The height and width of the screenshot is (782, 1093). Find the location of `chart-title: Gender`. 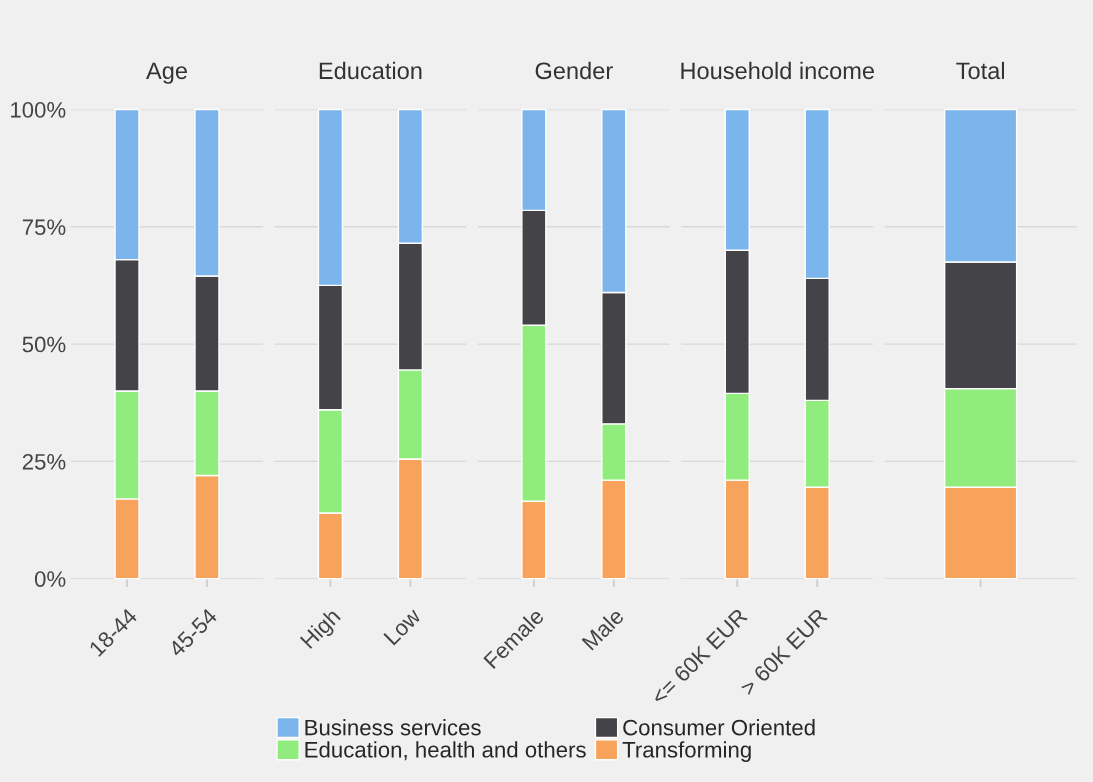

chart-title: Gender is located at coordinates (574, 70).